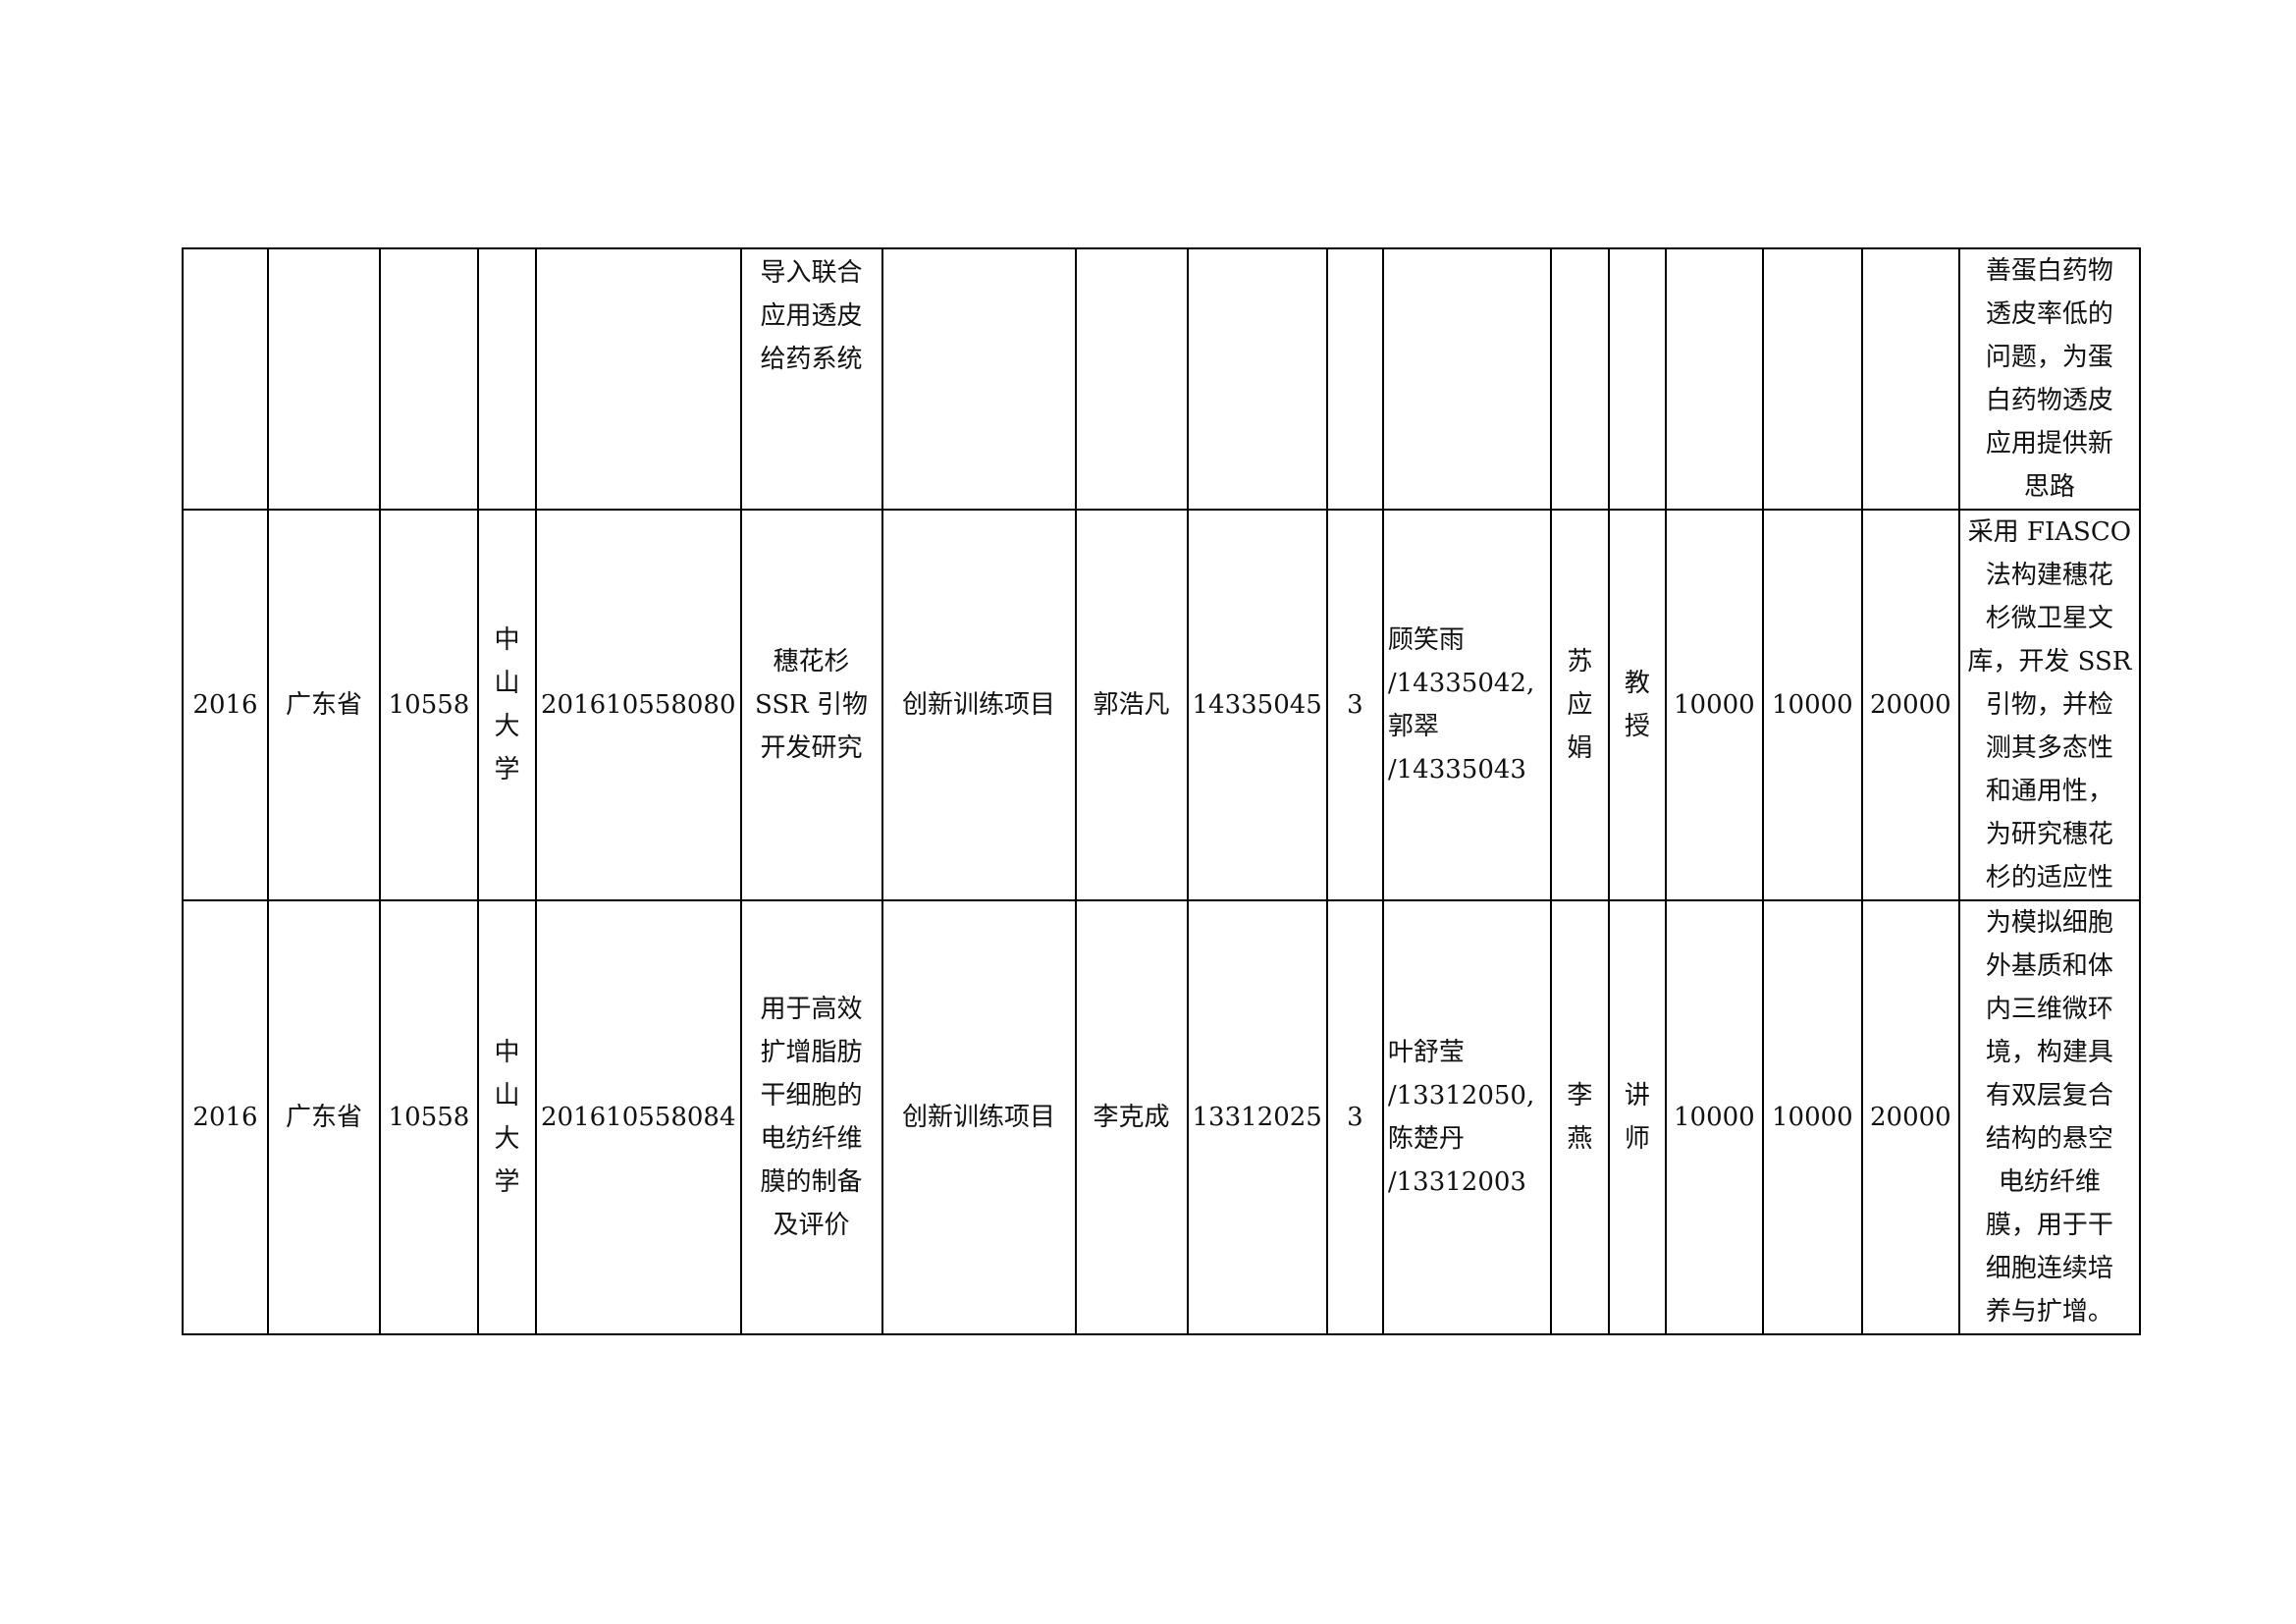 Image resolution: width=2296 pixels, height=1624 pixels. Describe the element at coordinates (324, 379) in the screenshot. I see `cell-province` at that location.